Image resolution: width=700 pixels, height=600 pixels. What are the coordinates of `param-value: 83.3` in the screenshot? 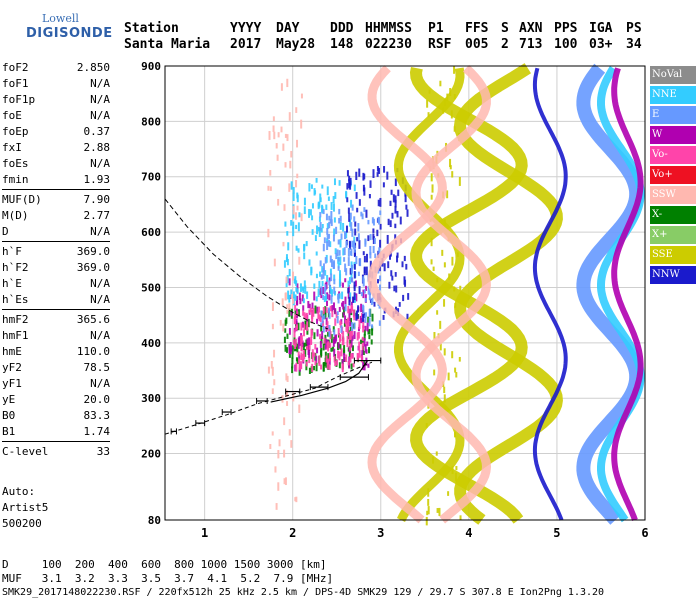 It's located at (97, 415).